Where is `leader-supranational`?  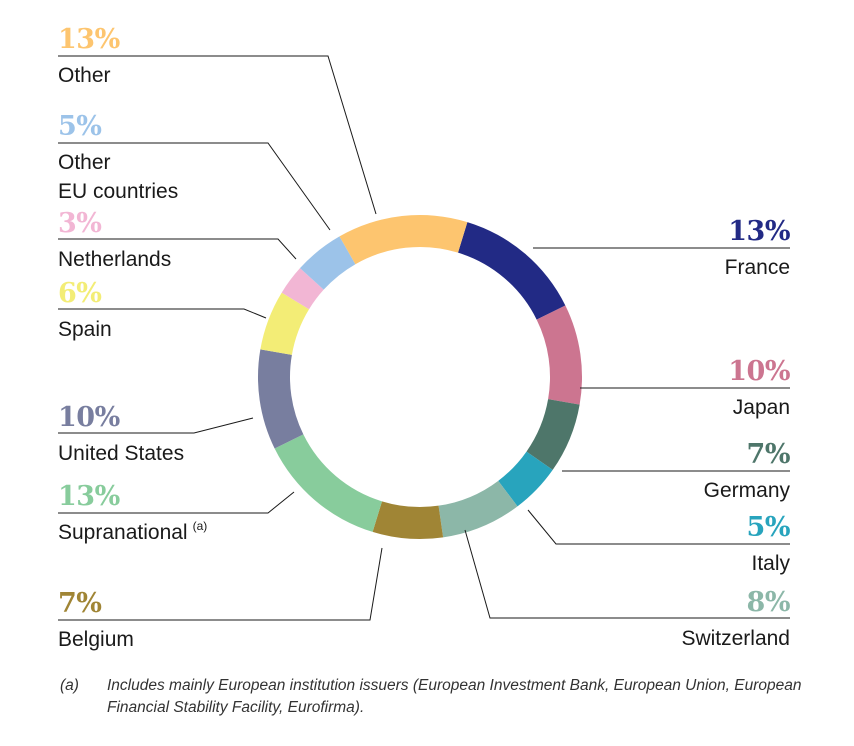
leader-supranational is located at coordinates (176, 502).